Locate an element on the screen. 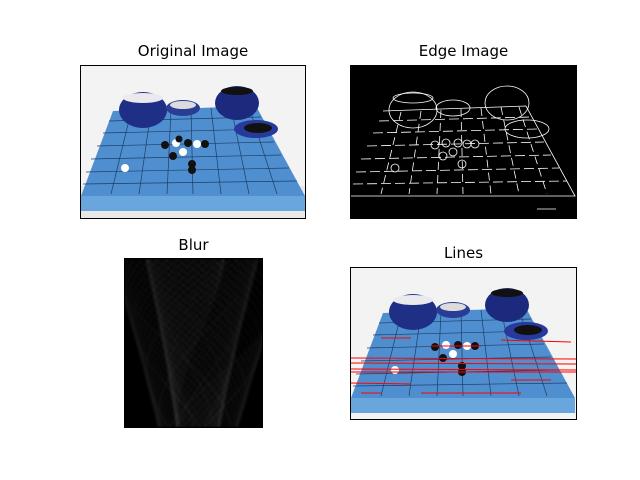  blur-image-panel is located at coordinates (193, 343).